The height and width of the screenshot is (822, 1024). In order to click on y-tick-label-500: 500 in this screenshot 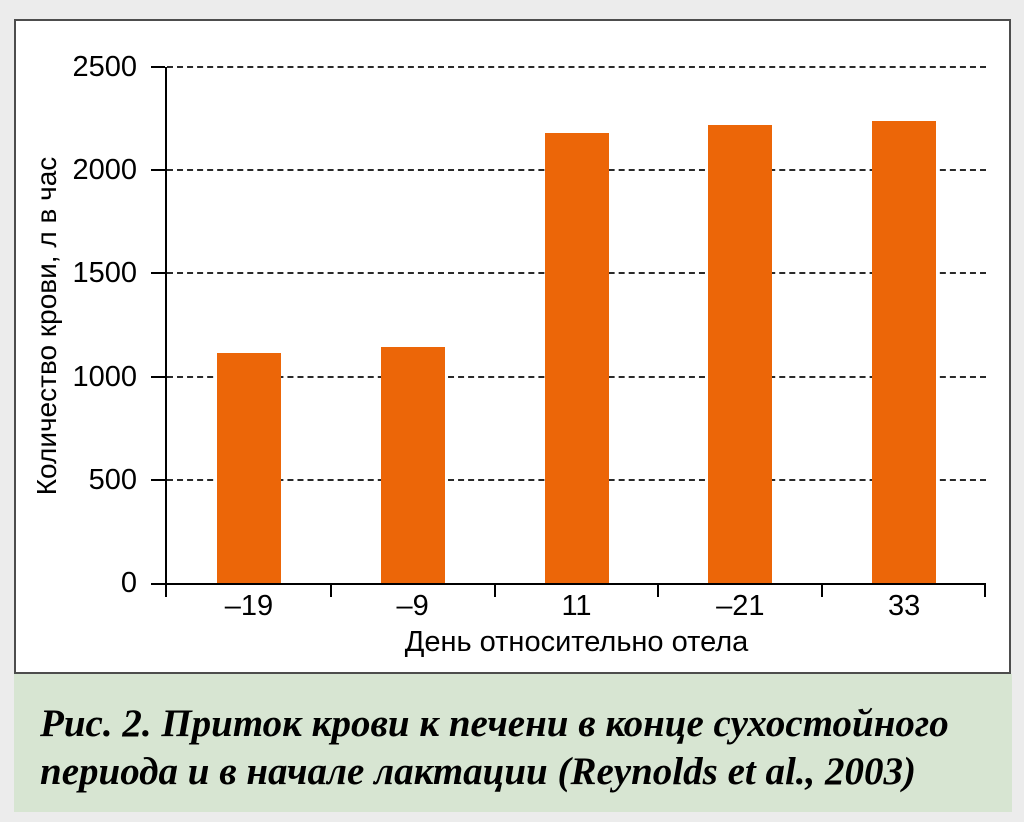, I will do `click(112, 479)`.